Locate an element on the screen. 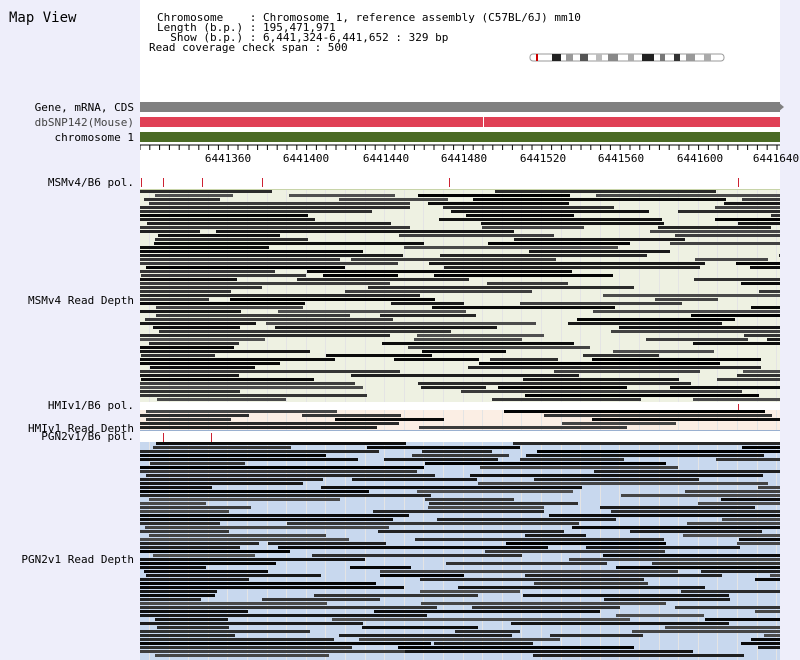 The width and height of the screenshot is (800, 660). hmi-read-depth-track is located at coordinates (460, 420).